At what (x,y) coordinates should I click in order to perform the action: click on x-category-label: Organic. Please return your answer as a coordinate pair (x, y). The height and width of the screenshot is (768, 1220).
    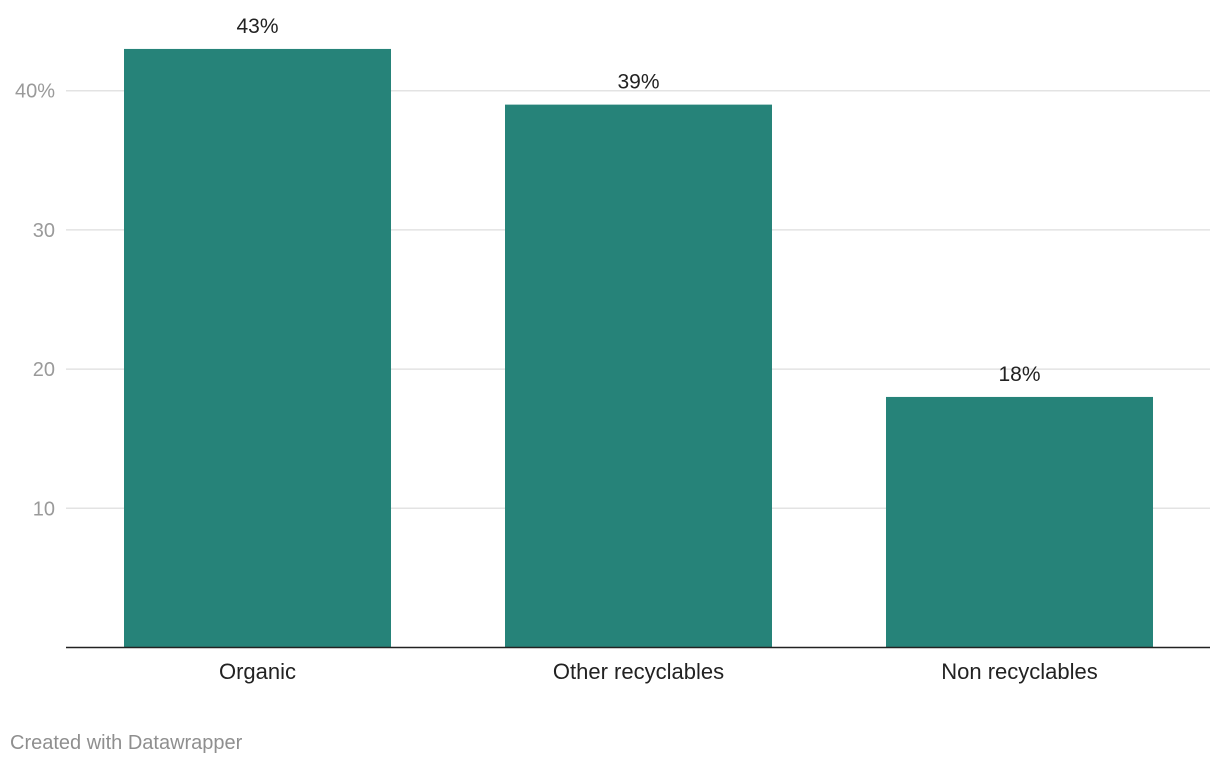
    Looking at the image, I should click on (257, 671).